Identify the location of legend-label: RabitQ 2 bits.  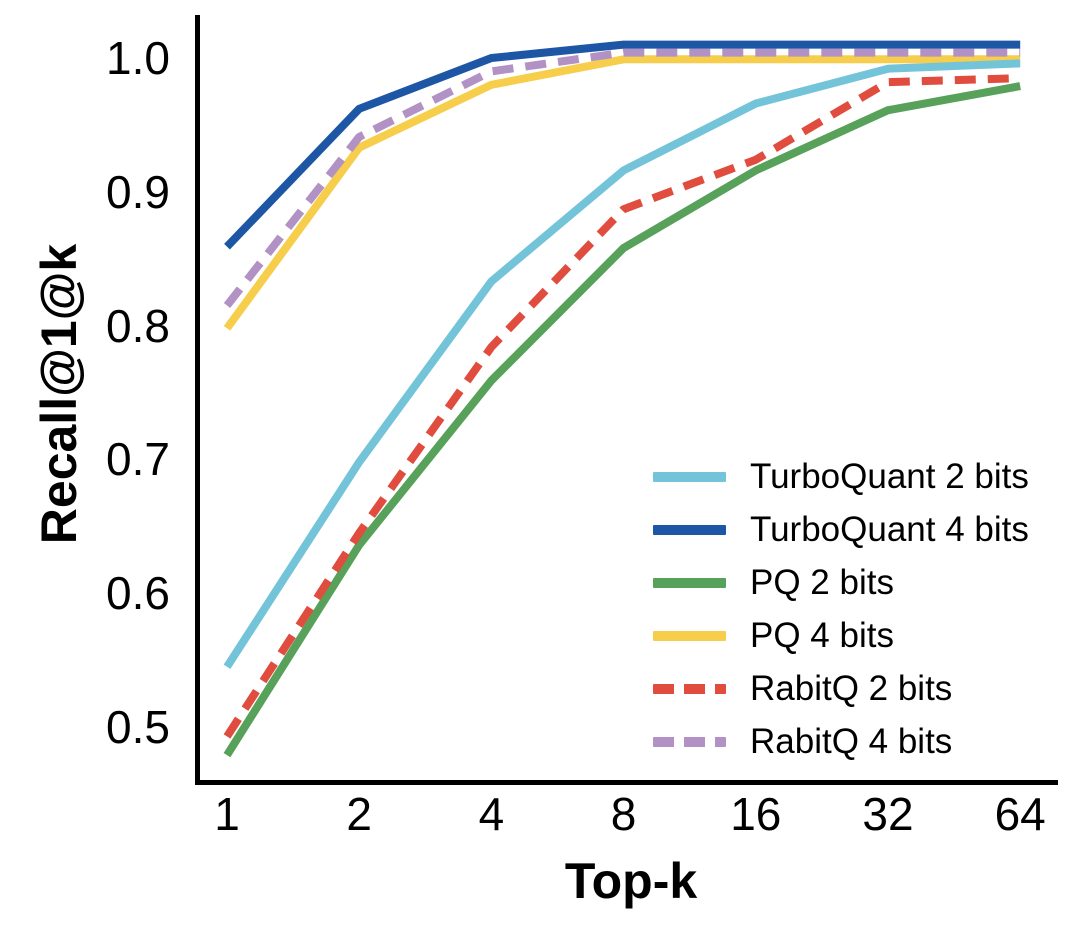
(851, 688).